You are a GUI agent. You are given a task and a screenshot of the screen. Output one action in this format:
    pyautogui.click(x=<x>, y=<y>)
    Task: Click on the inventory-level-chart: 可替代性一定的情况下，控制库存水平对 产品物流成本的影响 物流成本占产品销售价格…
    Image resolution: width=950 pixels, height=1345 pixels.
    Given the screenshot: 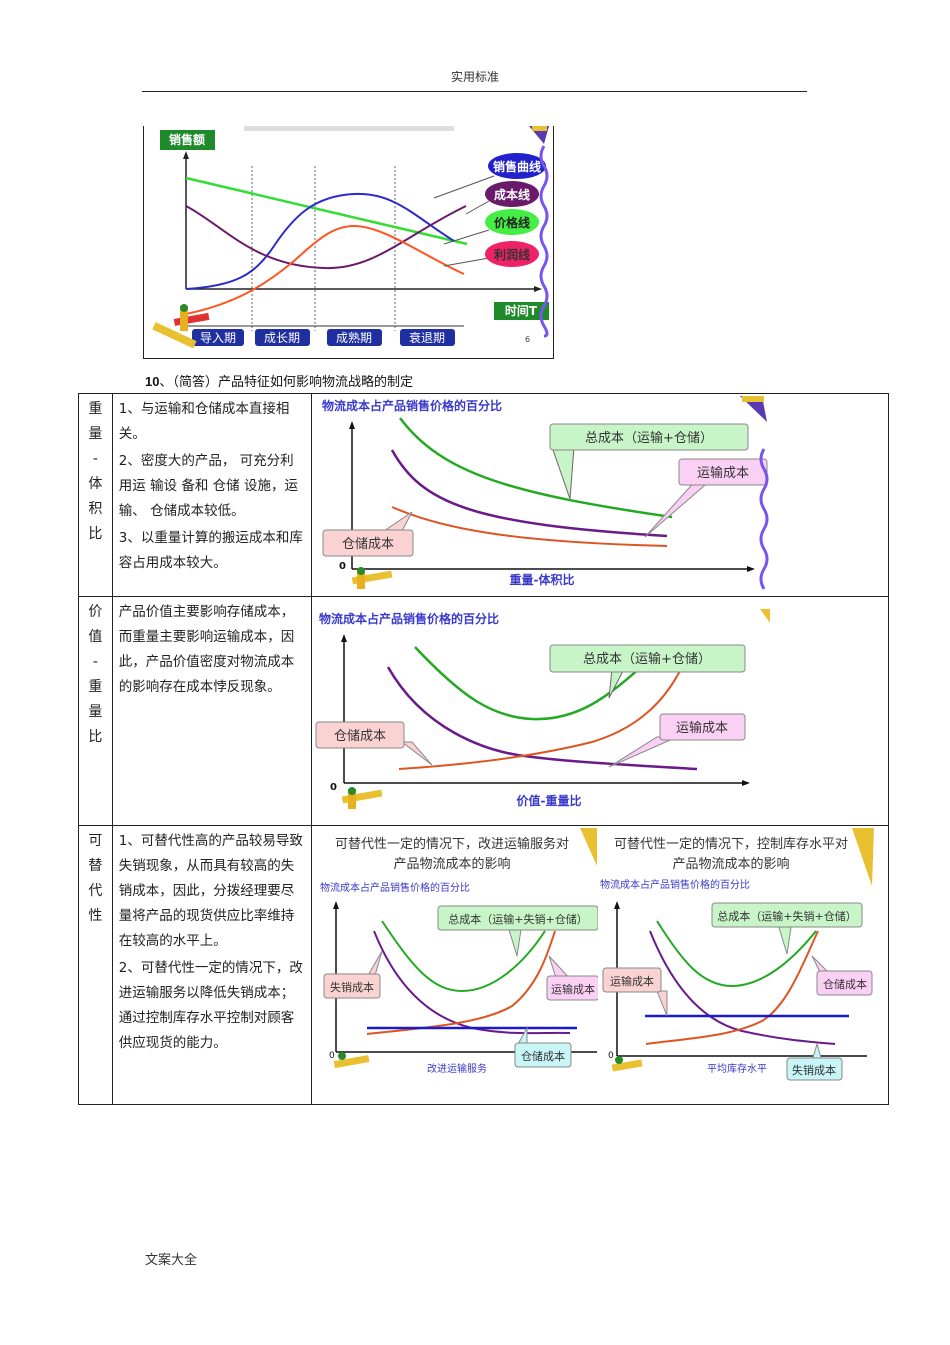 What is the action you would take?
    pyautogui.click(x=735, y=954)
    